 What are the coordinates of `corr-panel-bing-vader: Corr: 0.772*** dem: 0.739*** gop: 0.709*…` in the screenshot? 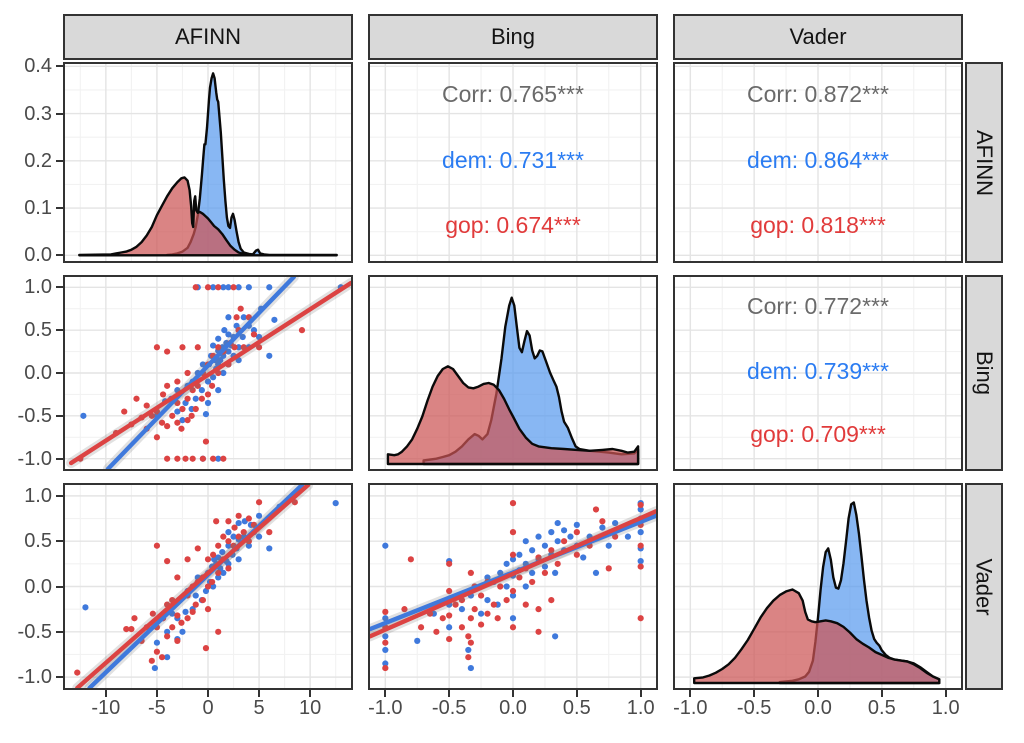 It's located at (818, 373).